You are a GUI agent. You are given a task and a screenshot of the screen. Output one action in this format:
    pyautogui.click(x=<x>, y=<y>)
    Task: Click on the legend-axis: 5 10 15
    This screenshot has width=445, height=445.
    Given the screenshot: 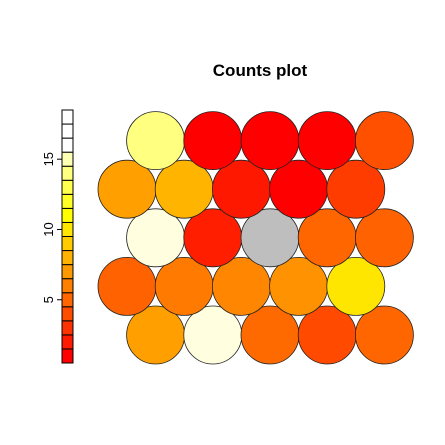 What is the action you would take?
    pyautogui.click(x=51, y=227)
    